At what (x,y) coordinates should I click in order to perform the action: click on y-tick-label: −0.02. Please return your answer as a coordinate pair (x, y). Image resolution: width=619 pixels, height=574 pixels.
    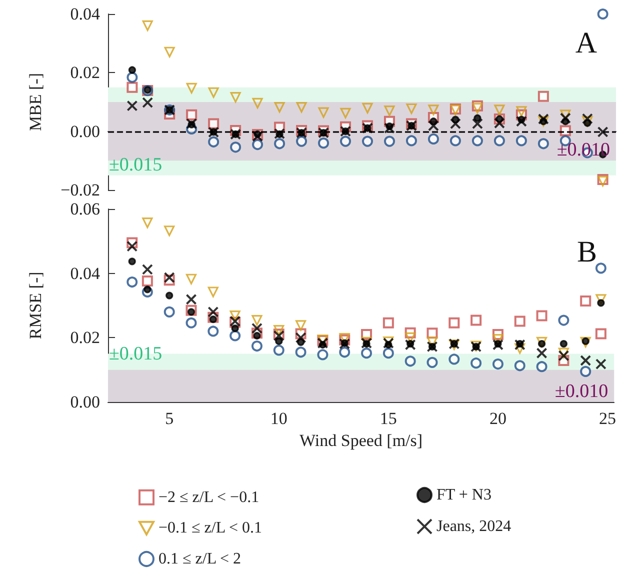
    Looking at the image, I should click on (80, 190).